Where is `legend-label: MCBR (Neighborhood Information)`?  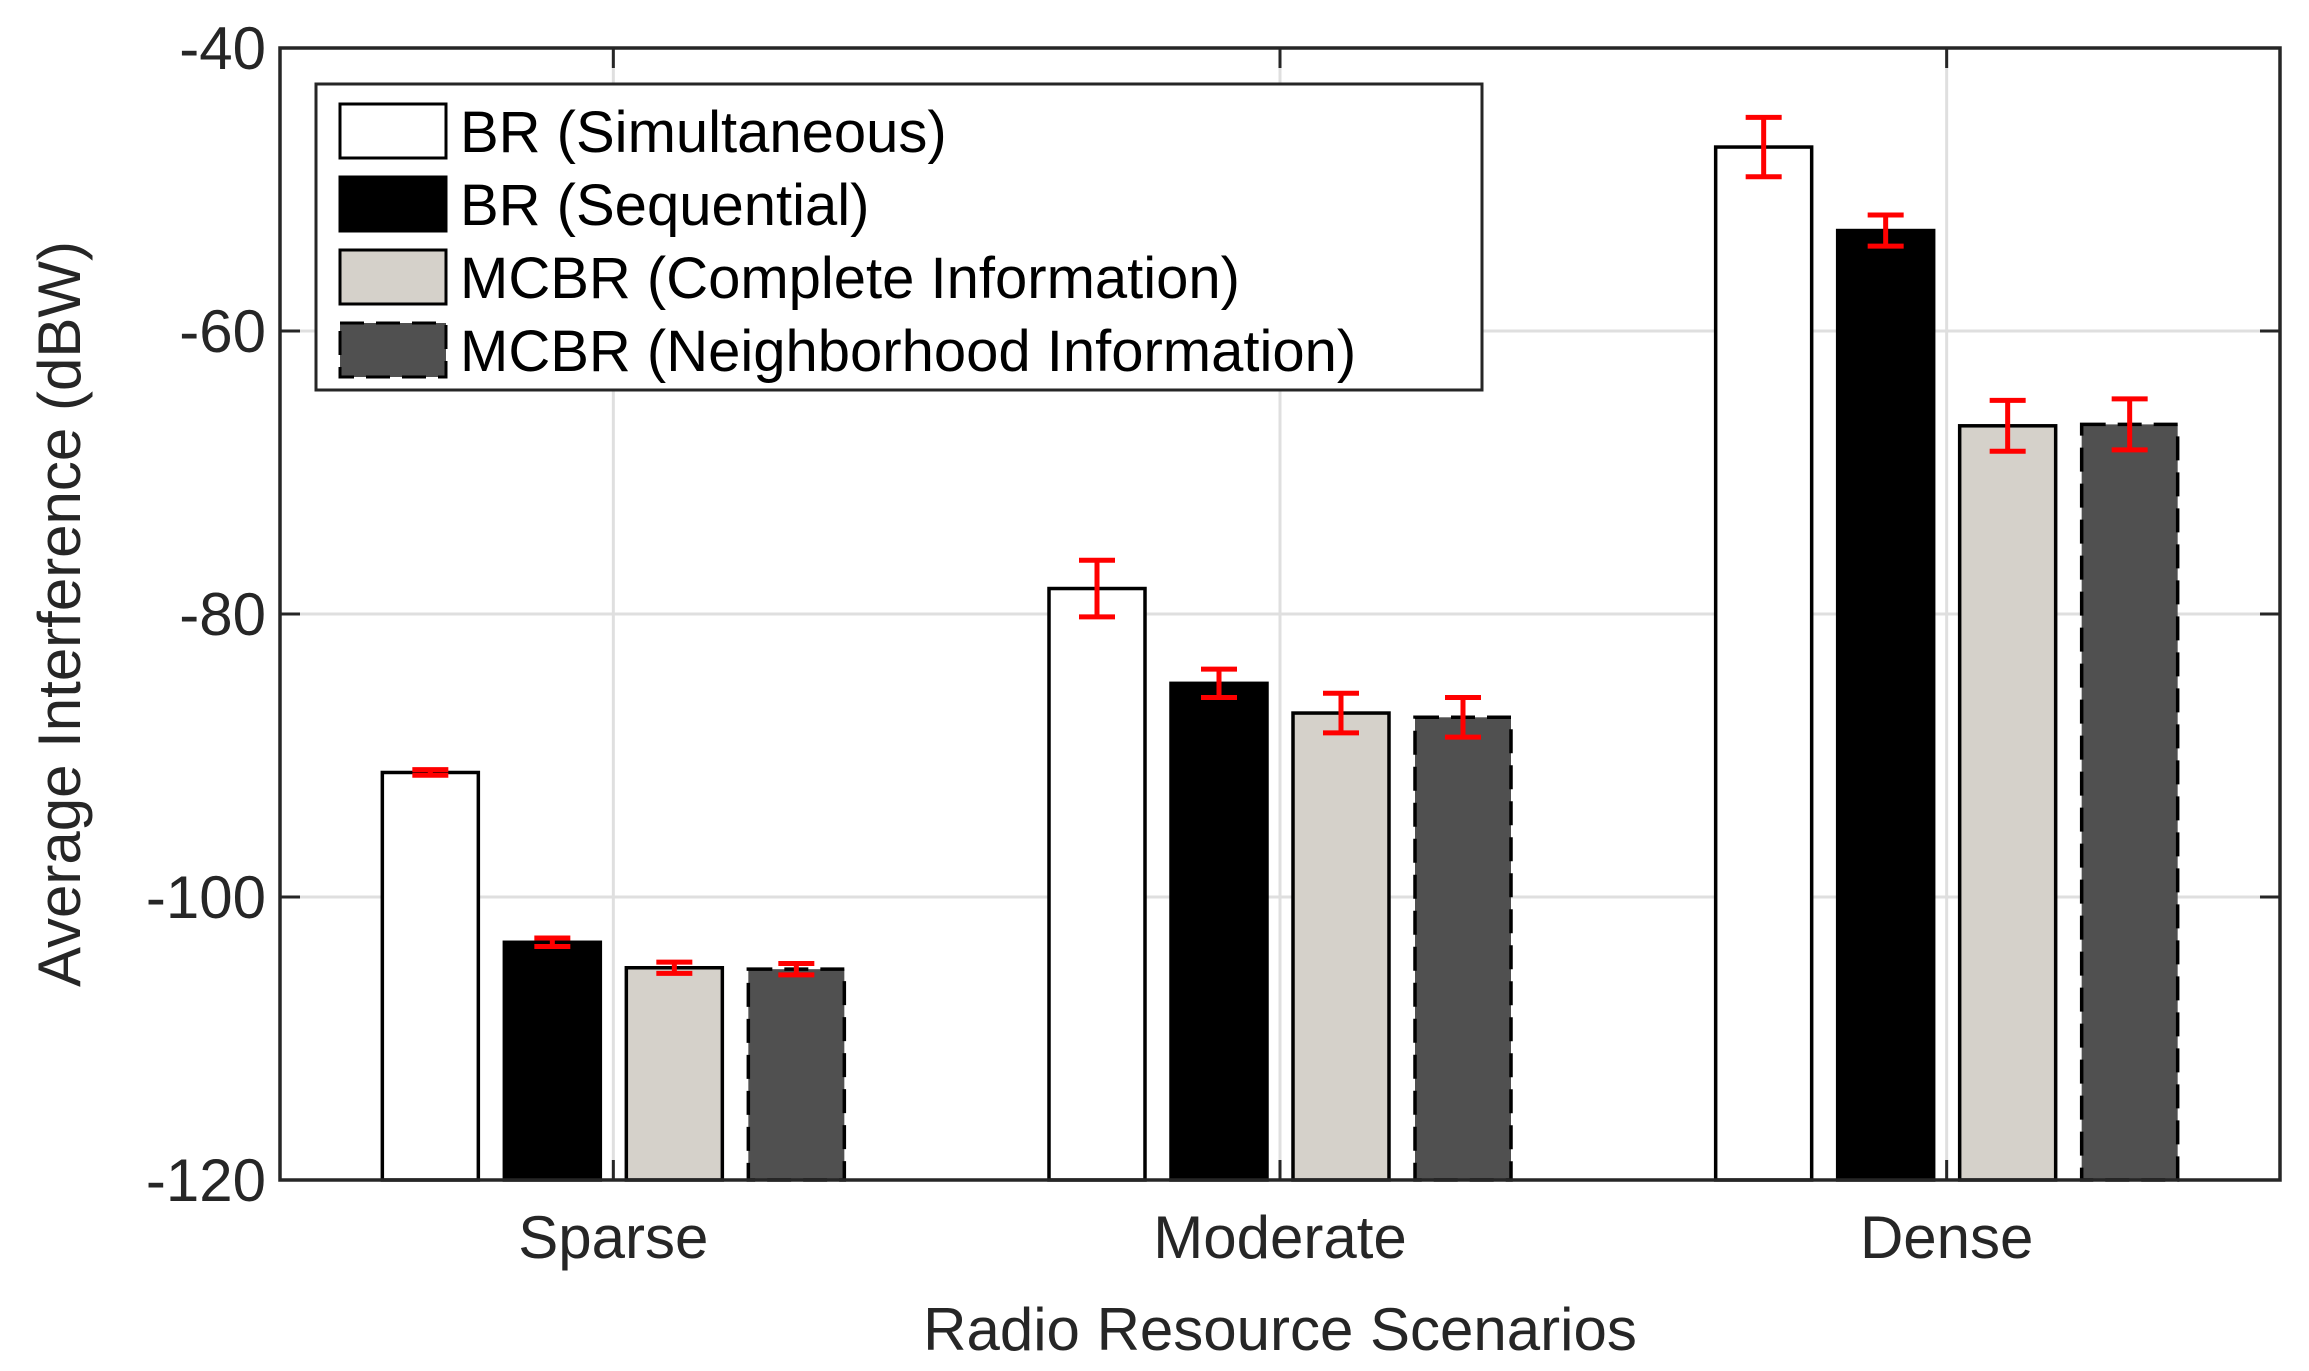 legend-label: MCBR (Neighborhood Information) is located at coordinates (908, 351).